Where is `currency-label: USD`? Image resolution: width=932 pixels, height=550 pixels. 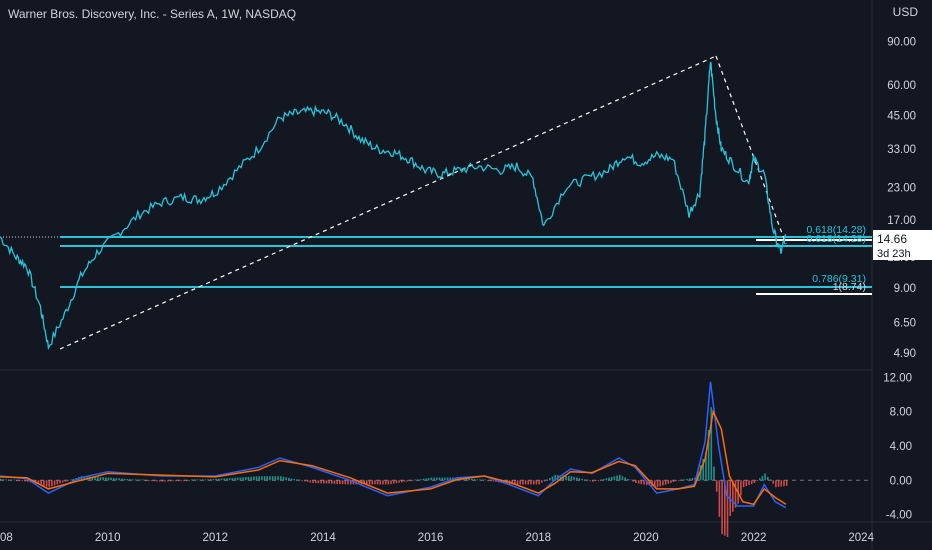 currency-label: USD is located at coordinates (905, 12).